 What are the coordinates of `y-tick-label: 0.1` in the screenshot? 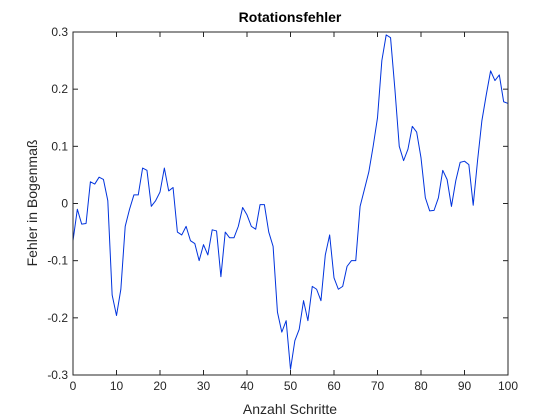 It's located at (59, 146).